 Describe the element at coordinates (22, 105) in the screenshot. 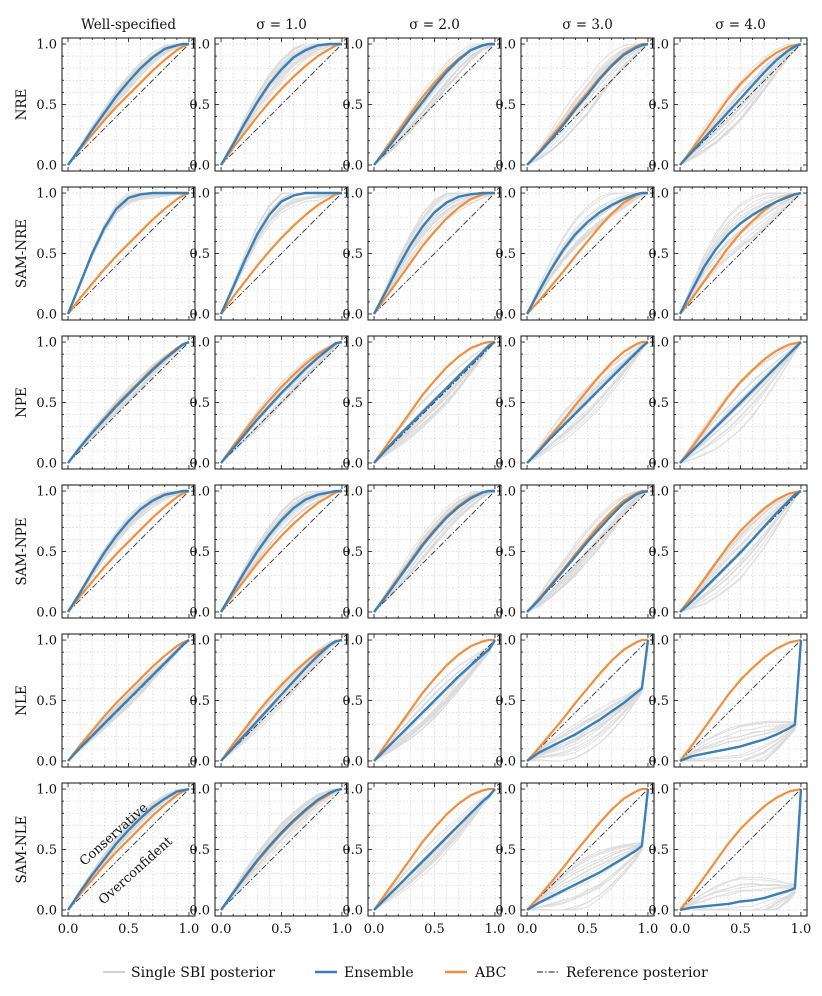

I see `row-label: NRE` at that location.